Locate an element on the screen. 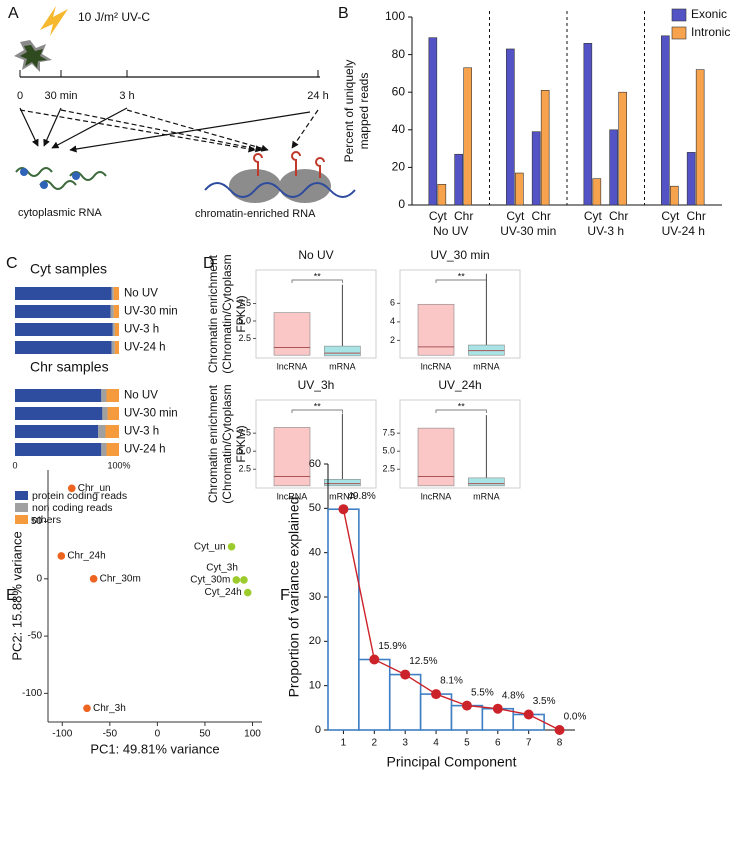 The width and height of the screenshot is (745, 860). subplot-title: UV_24h is located at coordinates (459, 385).